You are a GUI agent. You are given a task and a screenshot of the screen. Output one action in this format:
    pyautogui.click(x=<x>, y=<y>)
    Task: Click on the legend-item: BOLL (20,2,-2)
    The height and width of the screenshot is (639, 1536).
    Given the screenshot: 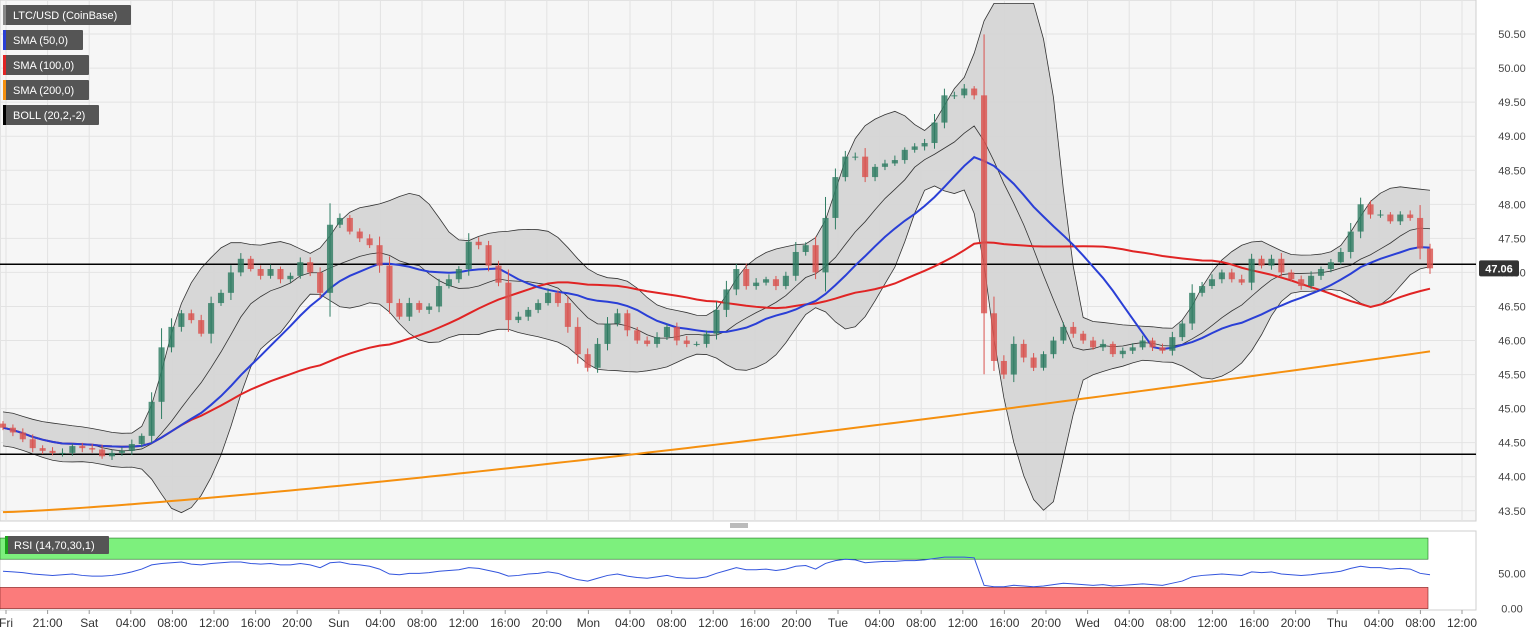 What is the action you would take?
    pyautogui.click(x=51, y=115)
    